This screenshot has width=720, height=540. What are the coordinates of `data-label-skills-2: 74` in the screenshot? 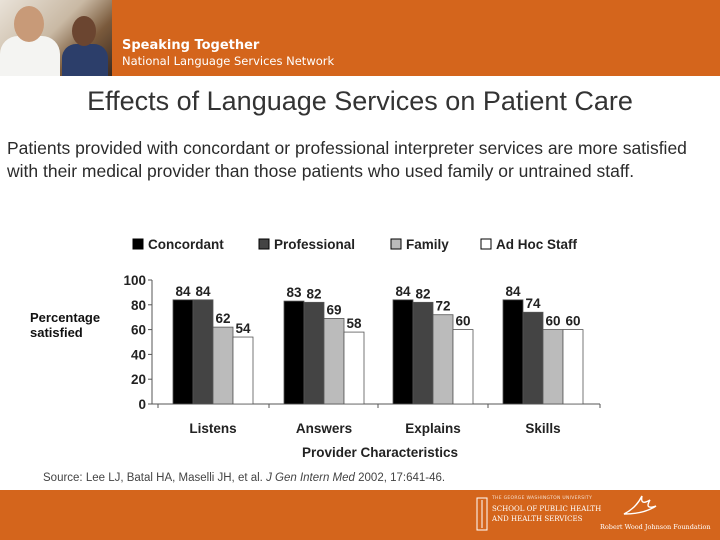 It's located at (533, 303).